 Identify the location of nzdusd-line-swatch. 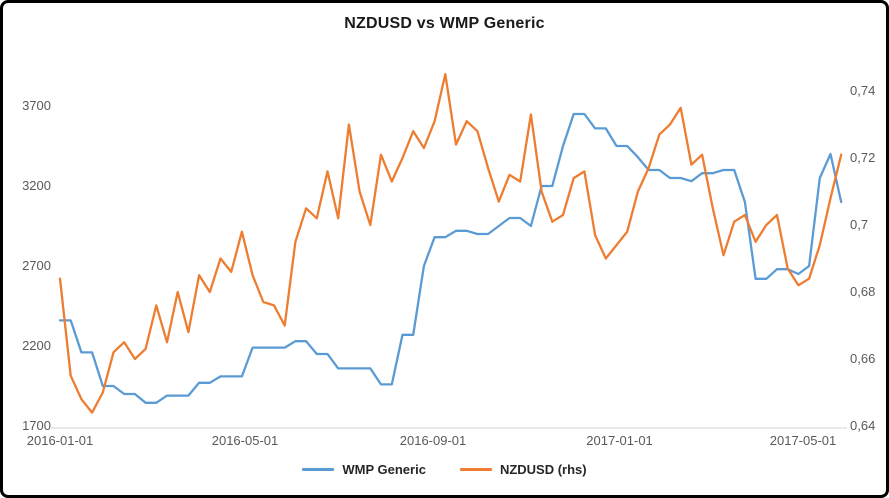
(475, 469).